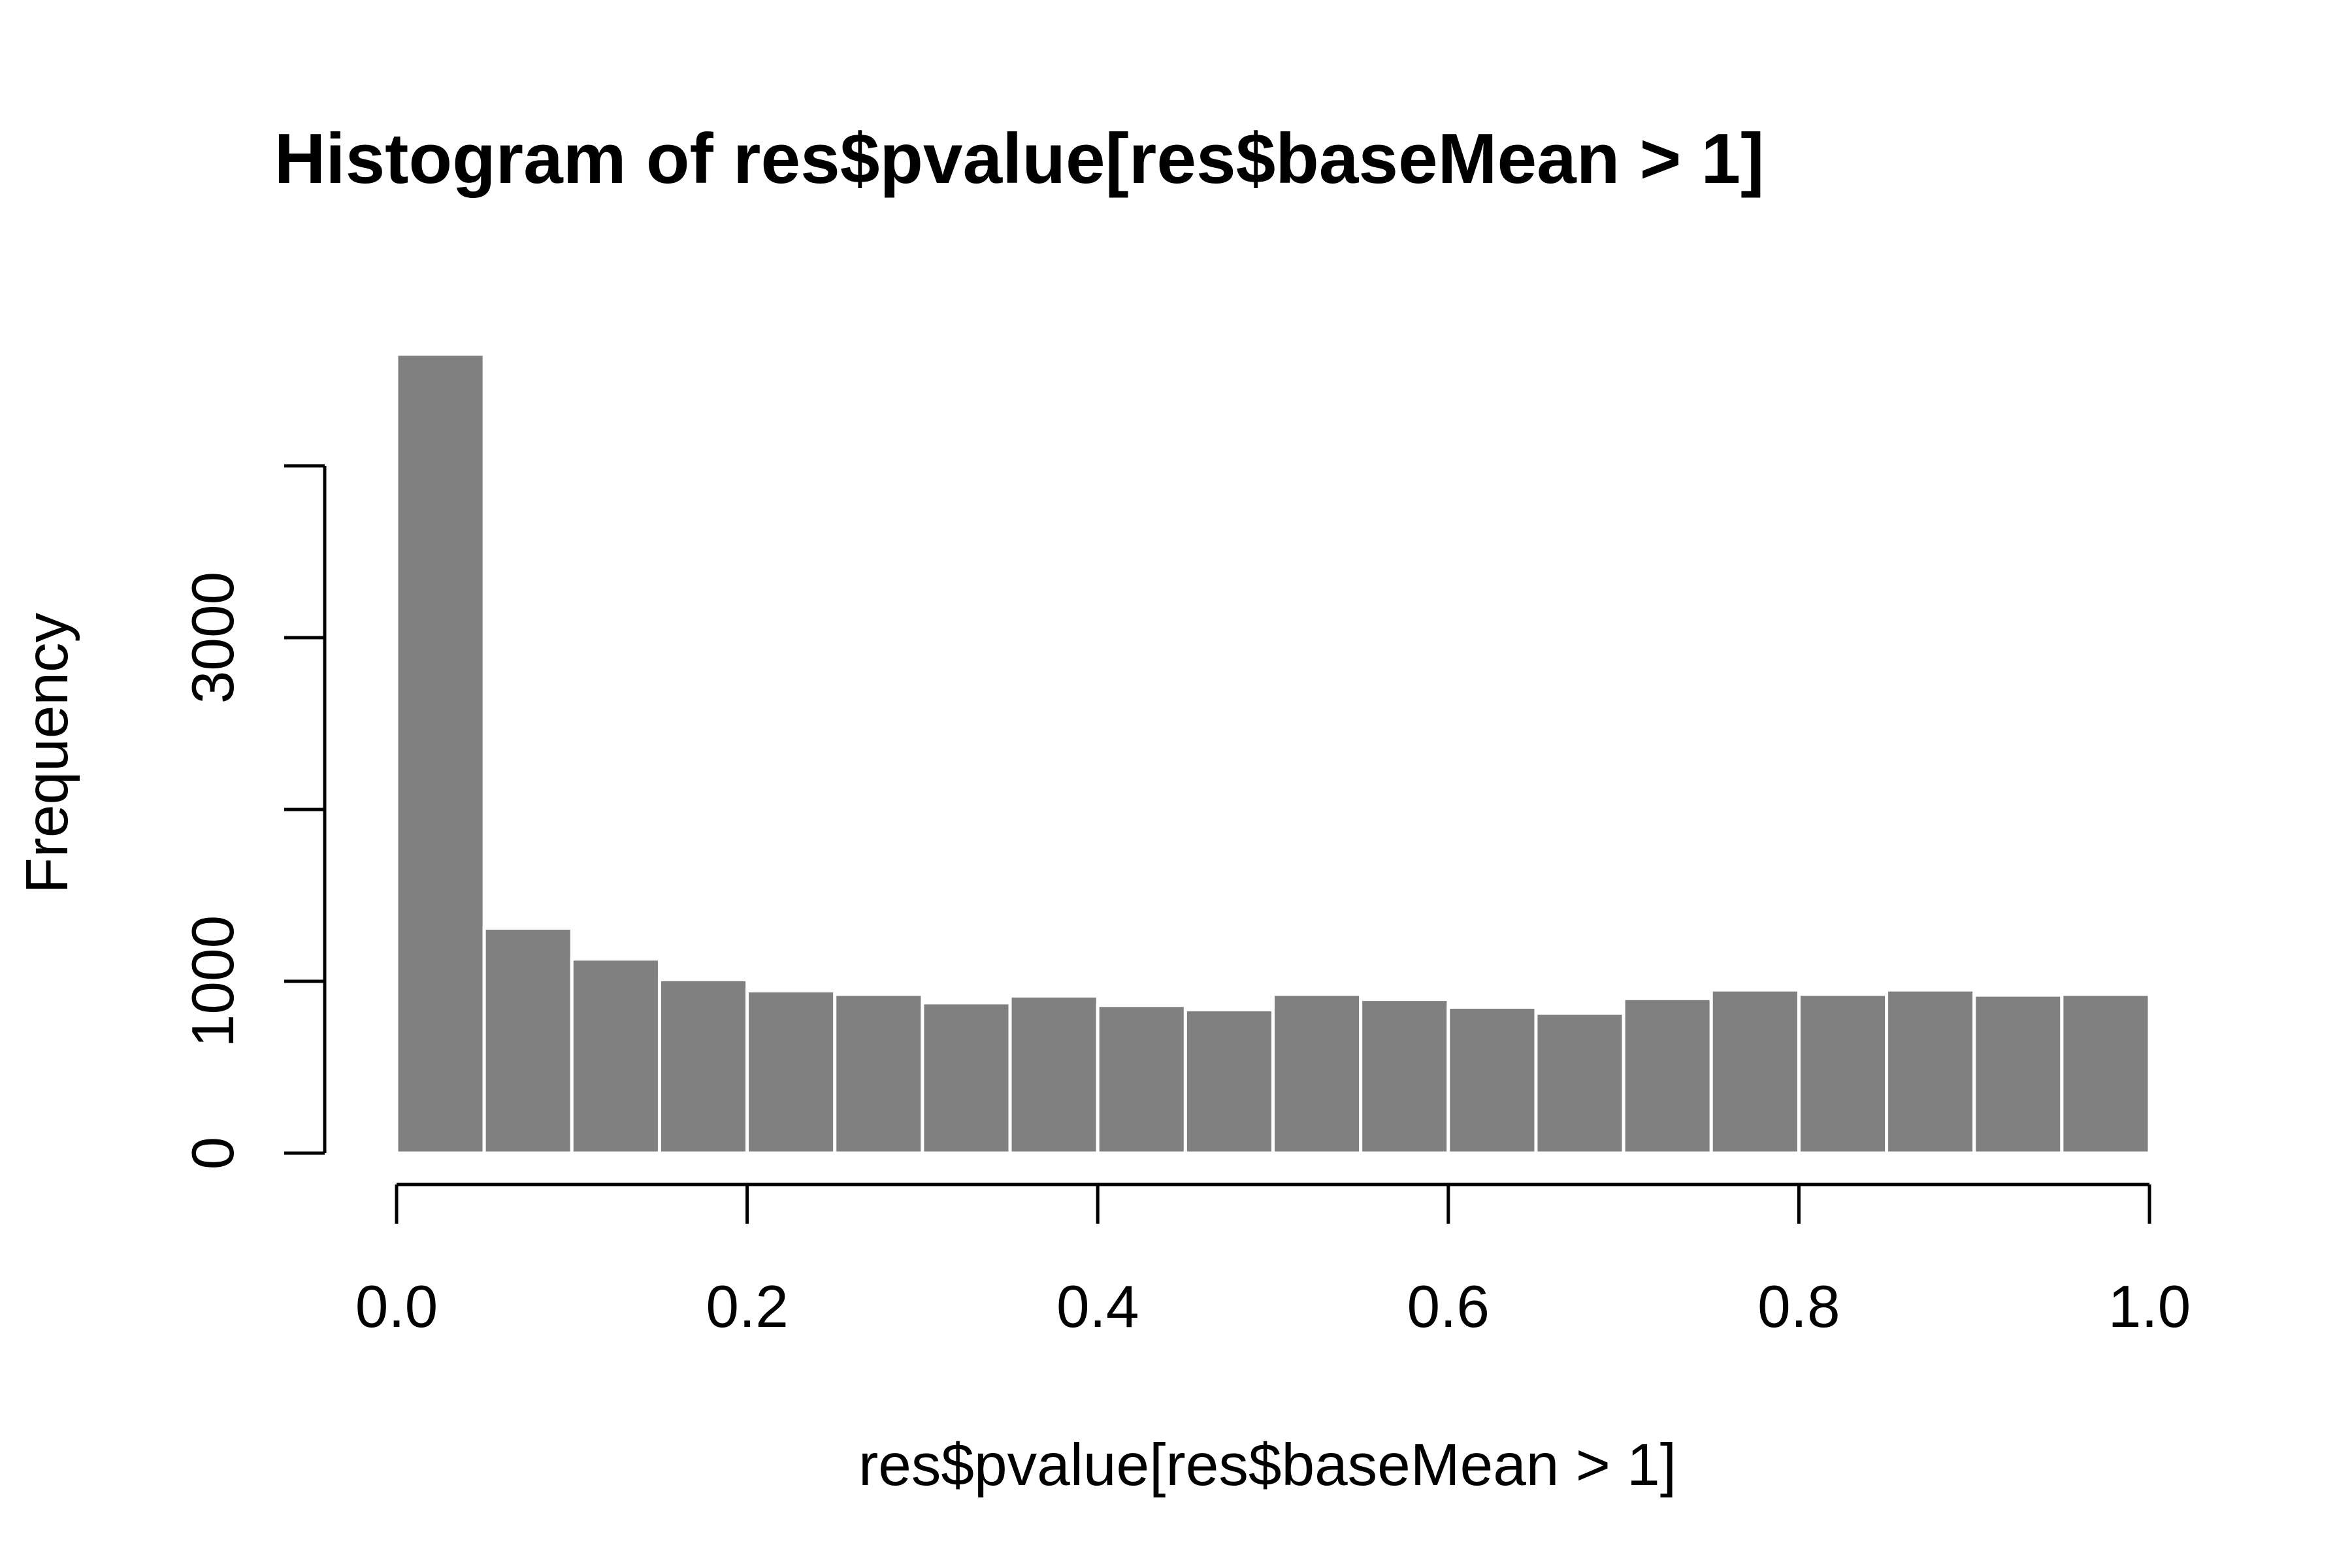 The height and width of the screenshot is (1568, 2352). What do you see at coordinates (47, 753) in the screenshot?
I see `y-axis-label: Frequency` at bounding box center [47, 753].